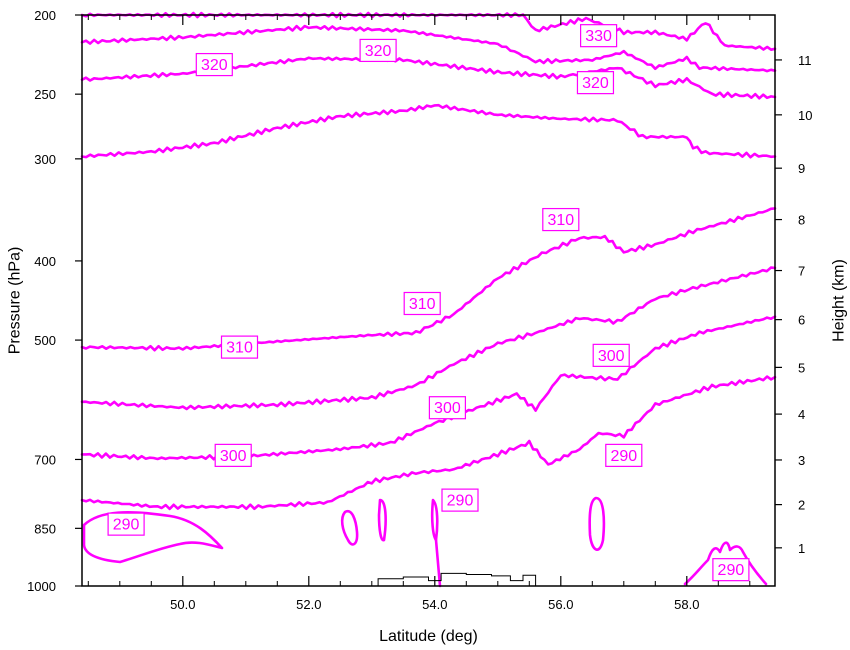 The width and height of the screenshot is (850, 650). I want to click on contour-label-text: 330, so click(598, 36).